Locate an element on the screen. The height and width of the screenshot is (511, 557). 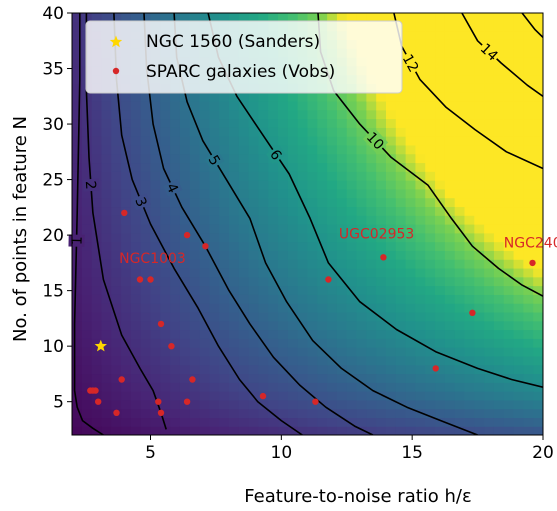
y-tick-label: 10 is located at coordinates (53, 347).